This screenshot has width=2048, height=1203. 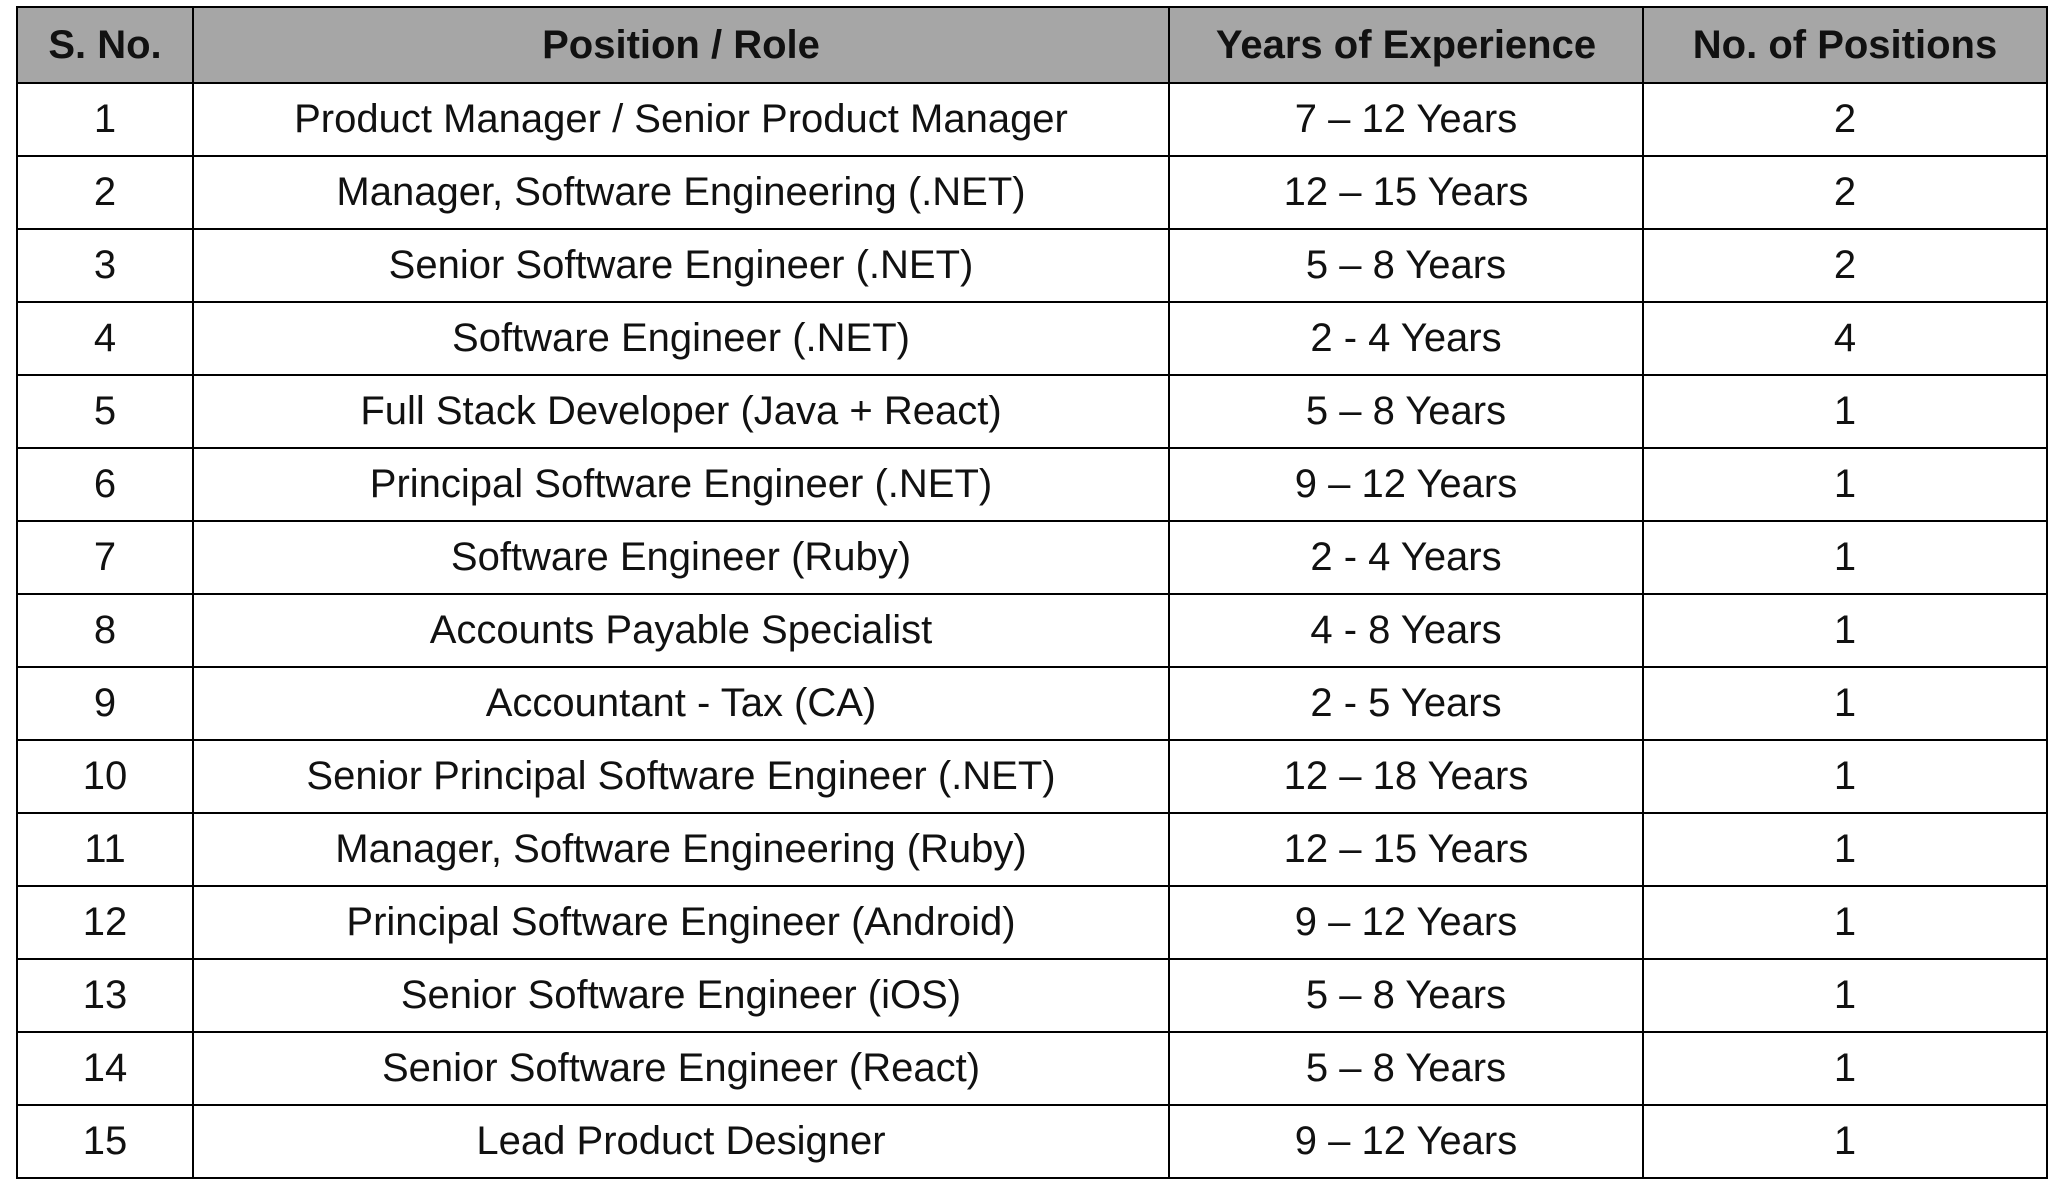 I want to click on position-role-cell: Principal Software Engineer (.NET), so click(x=681, y=484).